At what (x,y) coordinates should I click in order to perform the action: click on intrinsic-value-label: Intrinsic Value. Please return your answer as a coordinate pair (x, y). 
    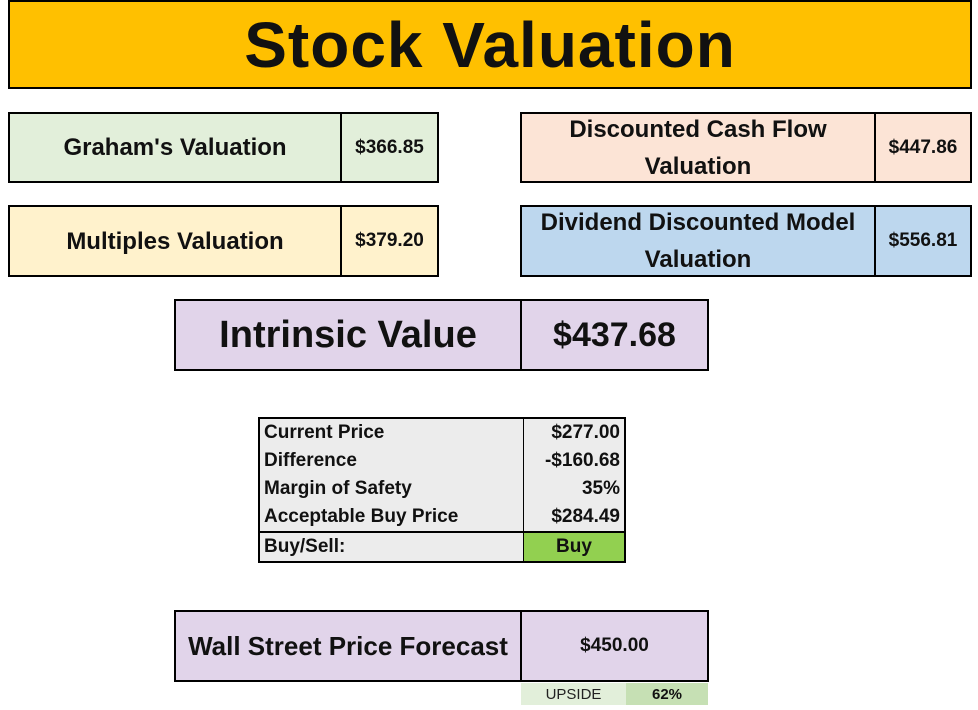
    Looking at the image, I should click on (348, 335).